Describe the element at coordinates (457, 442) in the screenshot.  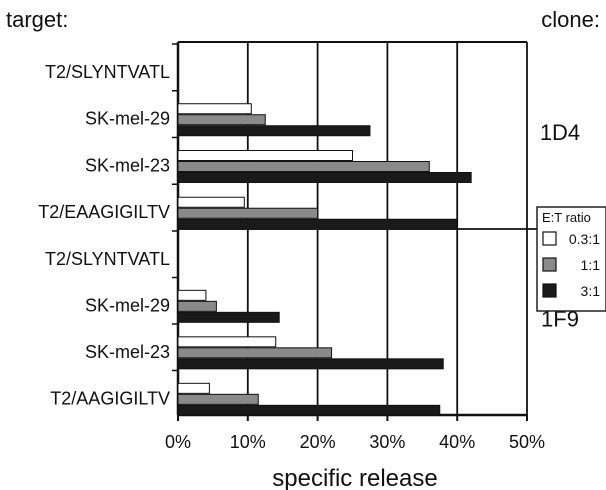
I see `x-tick-label: 40%` at that location.